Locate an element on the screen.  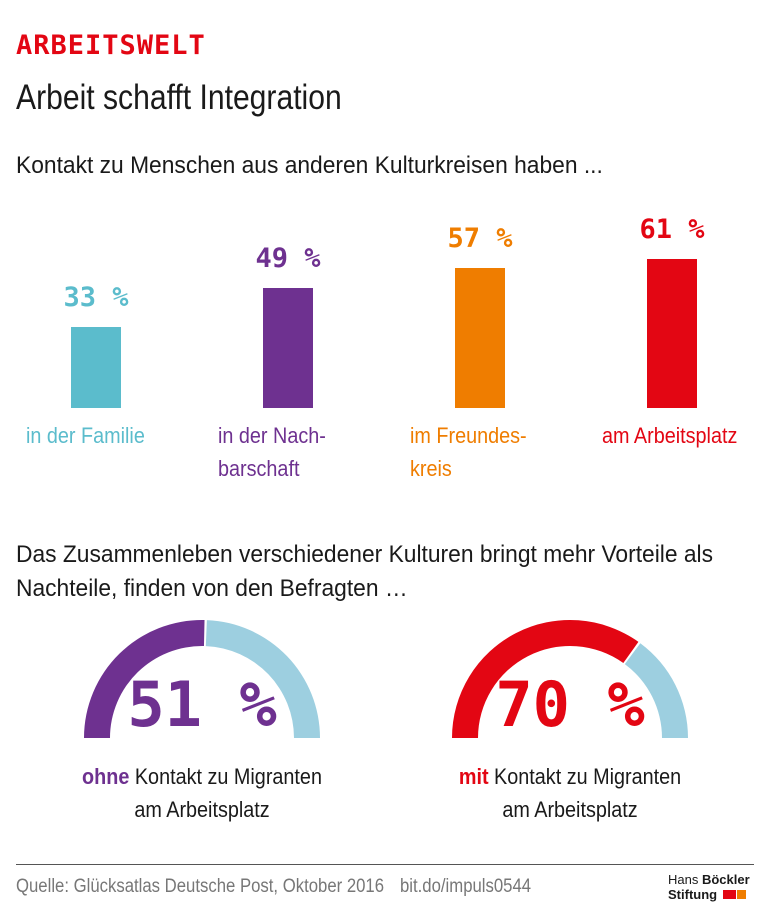
source-link: bit.do/impuls0544 is located at coordinates (466, 886).